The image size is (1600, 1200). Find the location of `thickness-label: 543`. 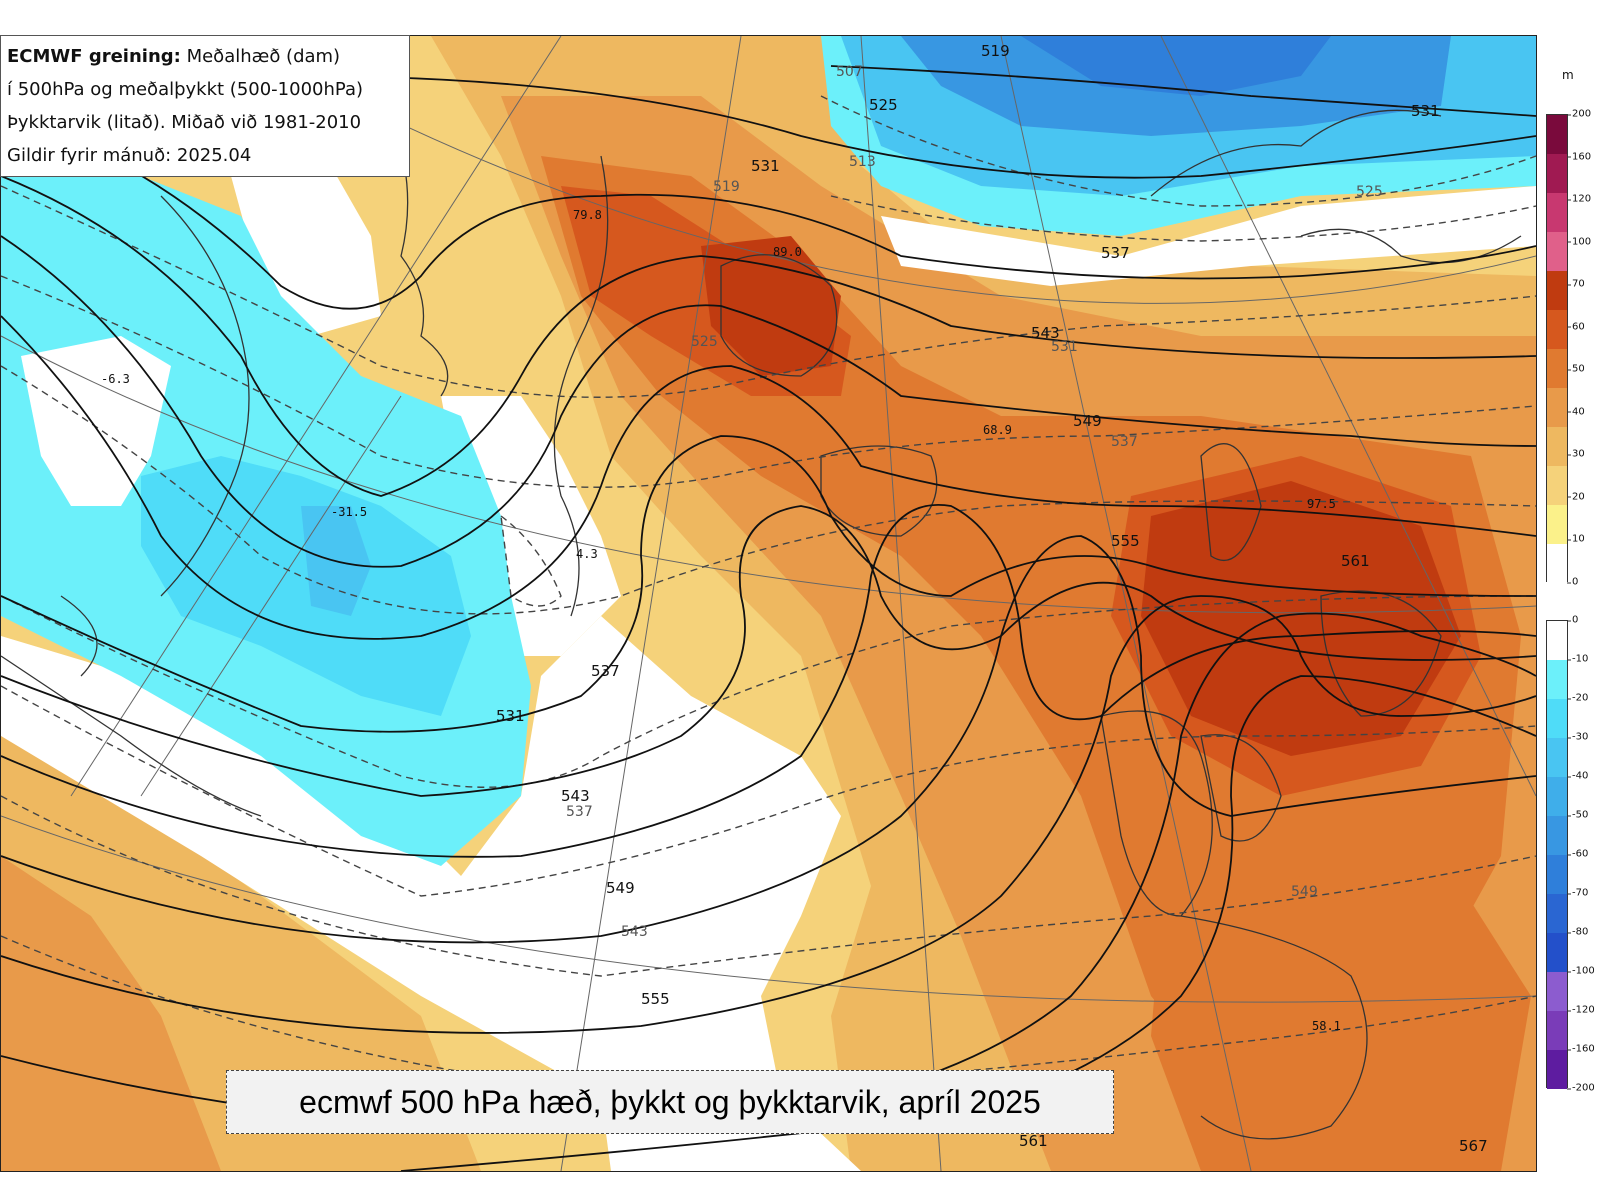

thickness-label: 543 is located at coordinates (634, 932).